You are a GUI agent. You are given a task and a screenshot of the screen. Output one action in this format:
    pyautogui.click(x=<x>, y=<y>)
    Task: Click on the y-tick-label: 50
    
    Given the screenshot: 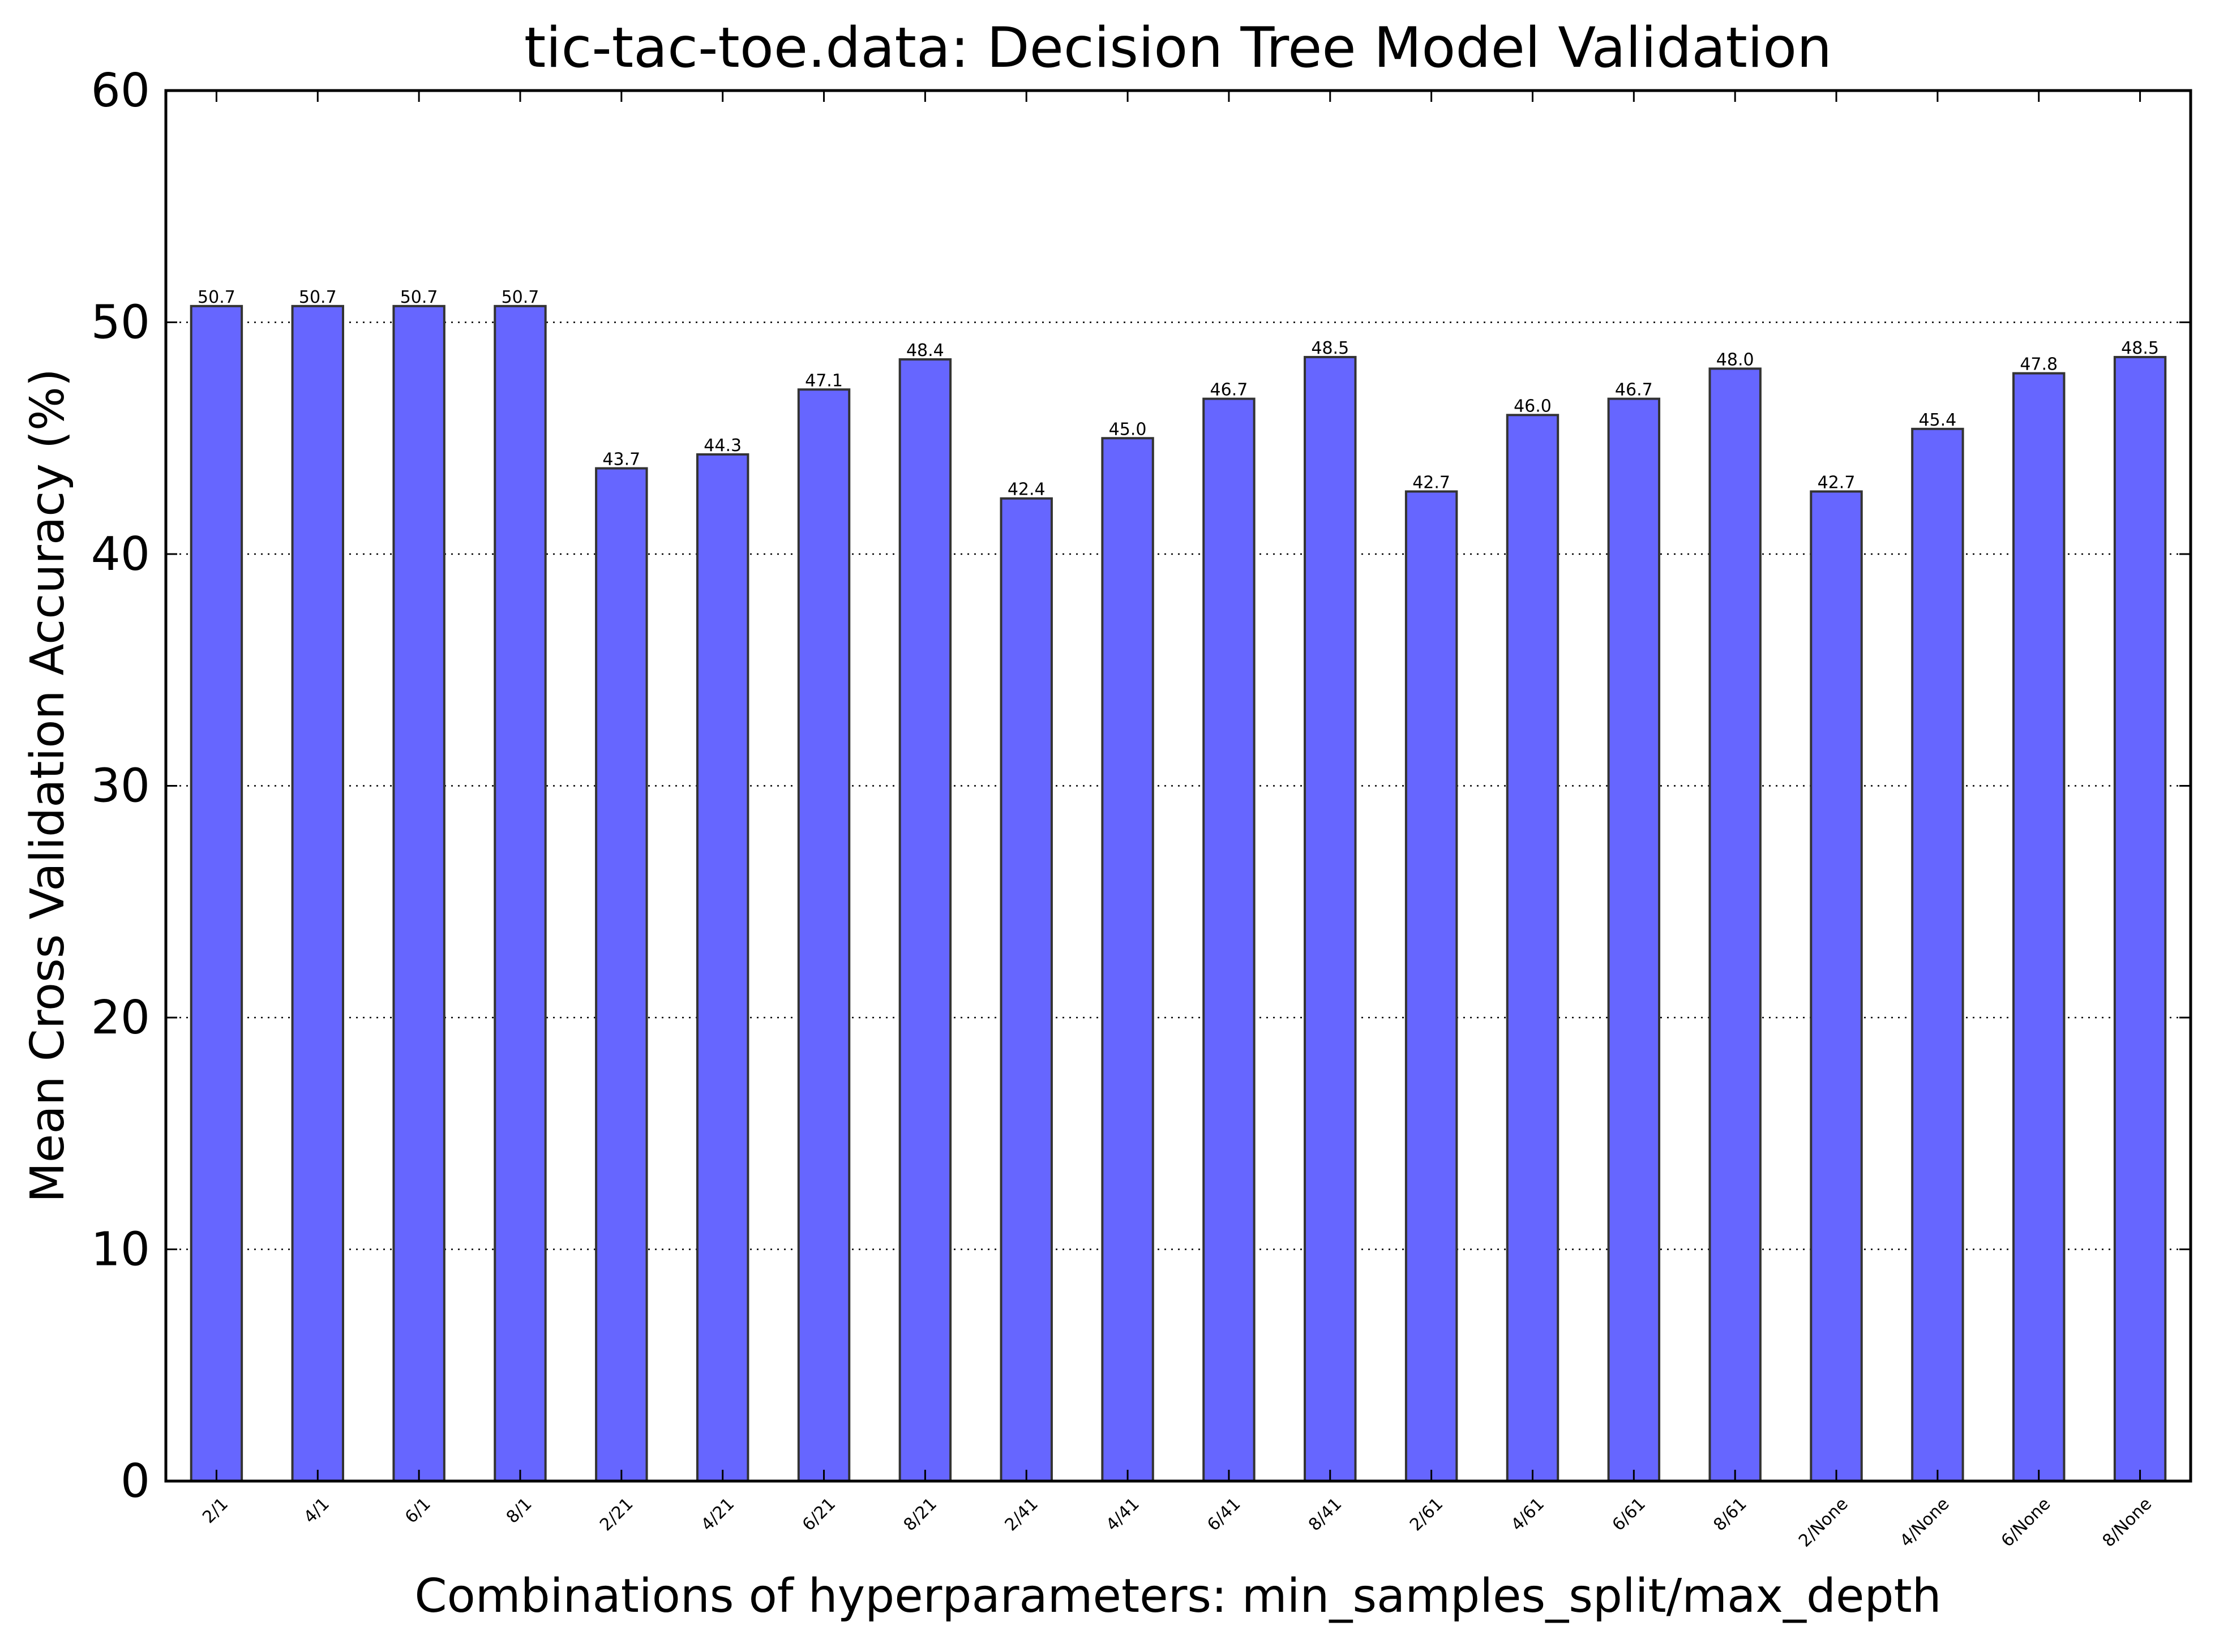 What is the action you would take?
    pyautogui.click(x=120, y=323)
    